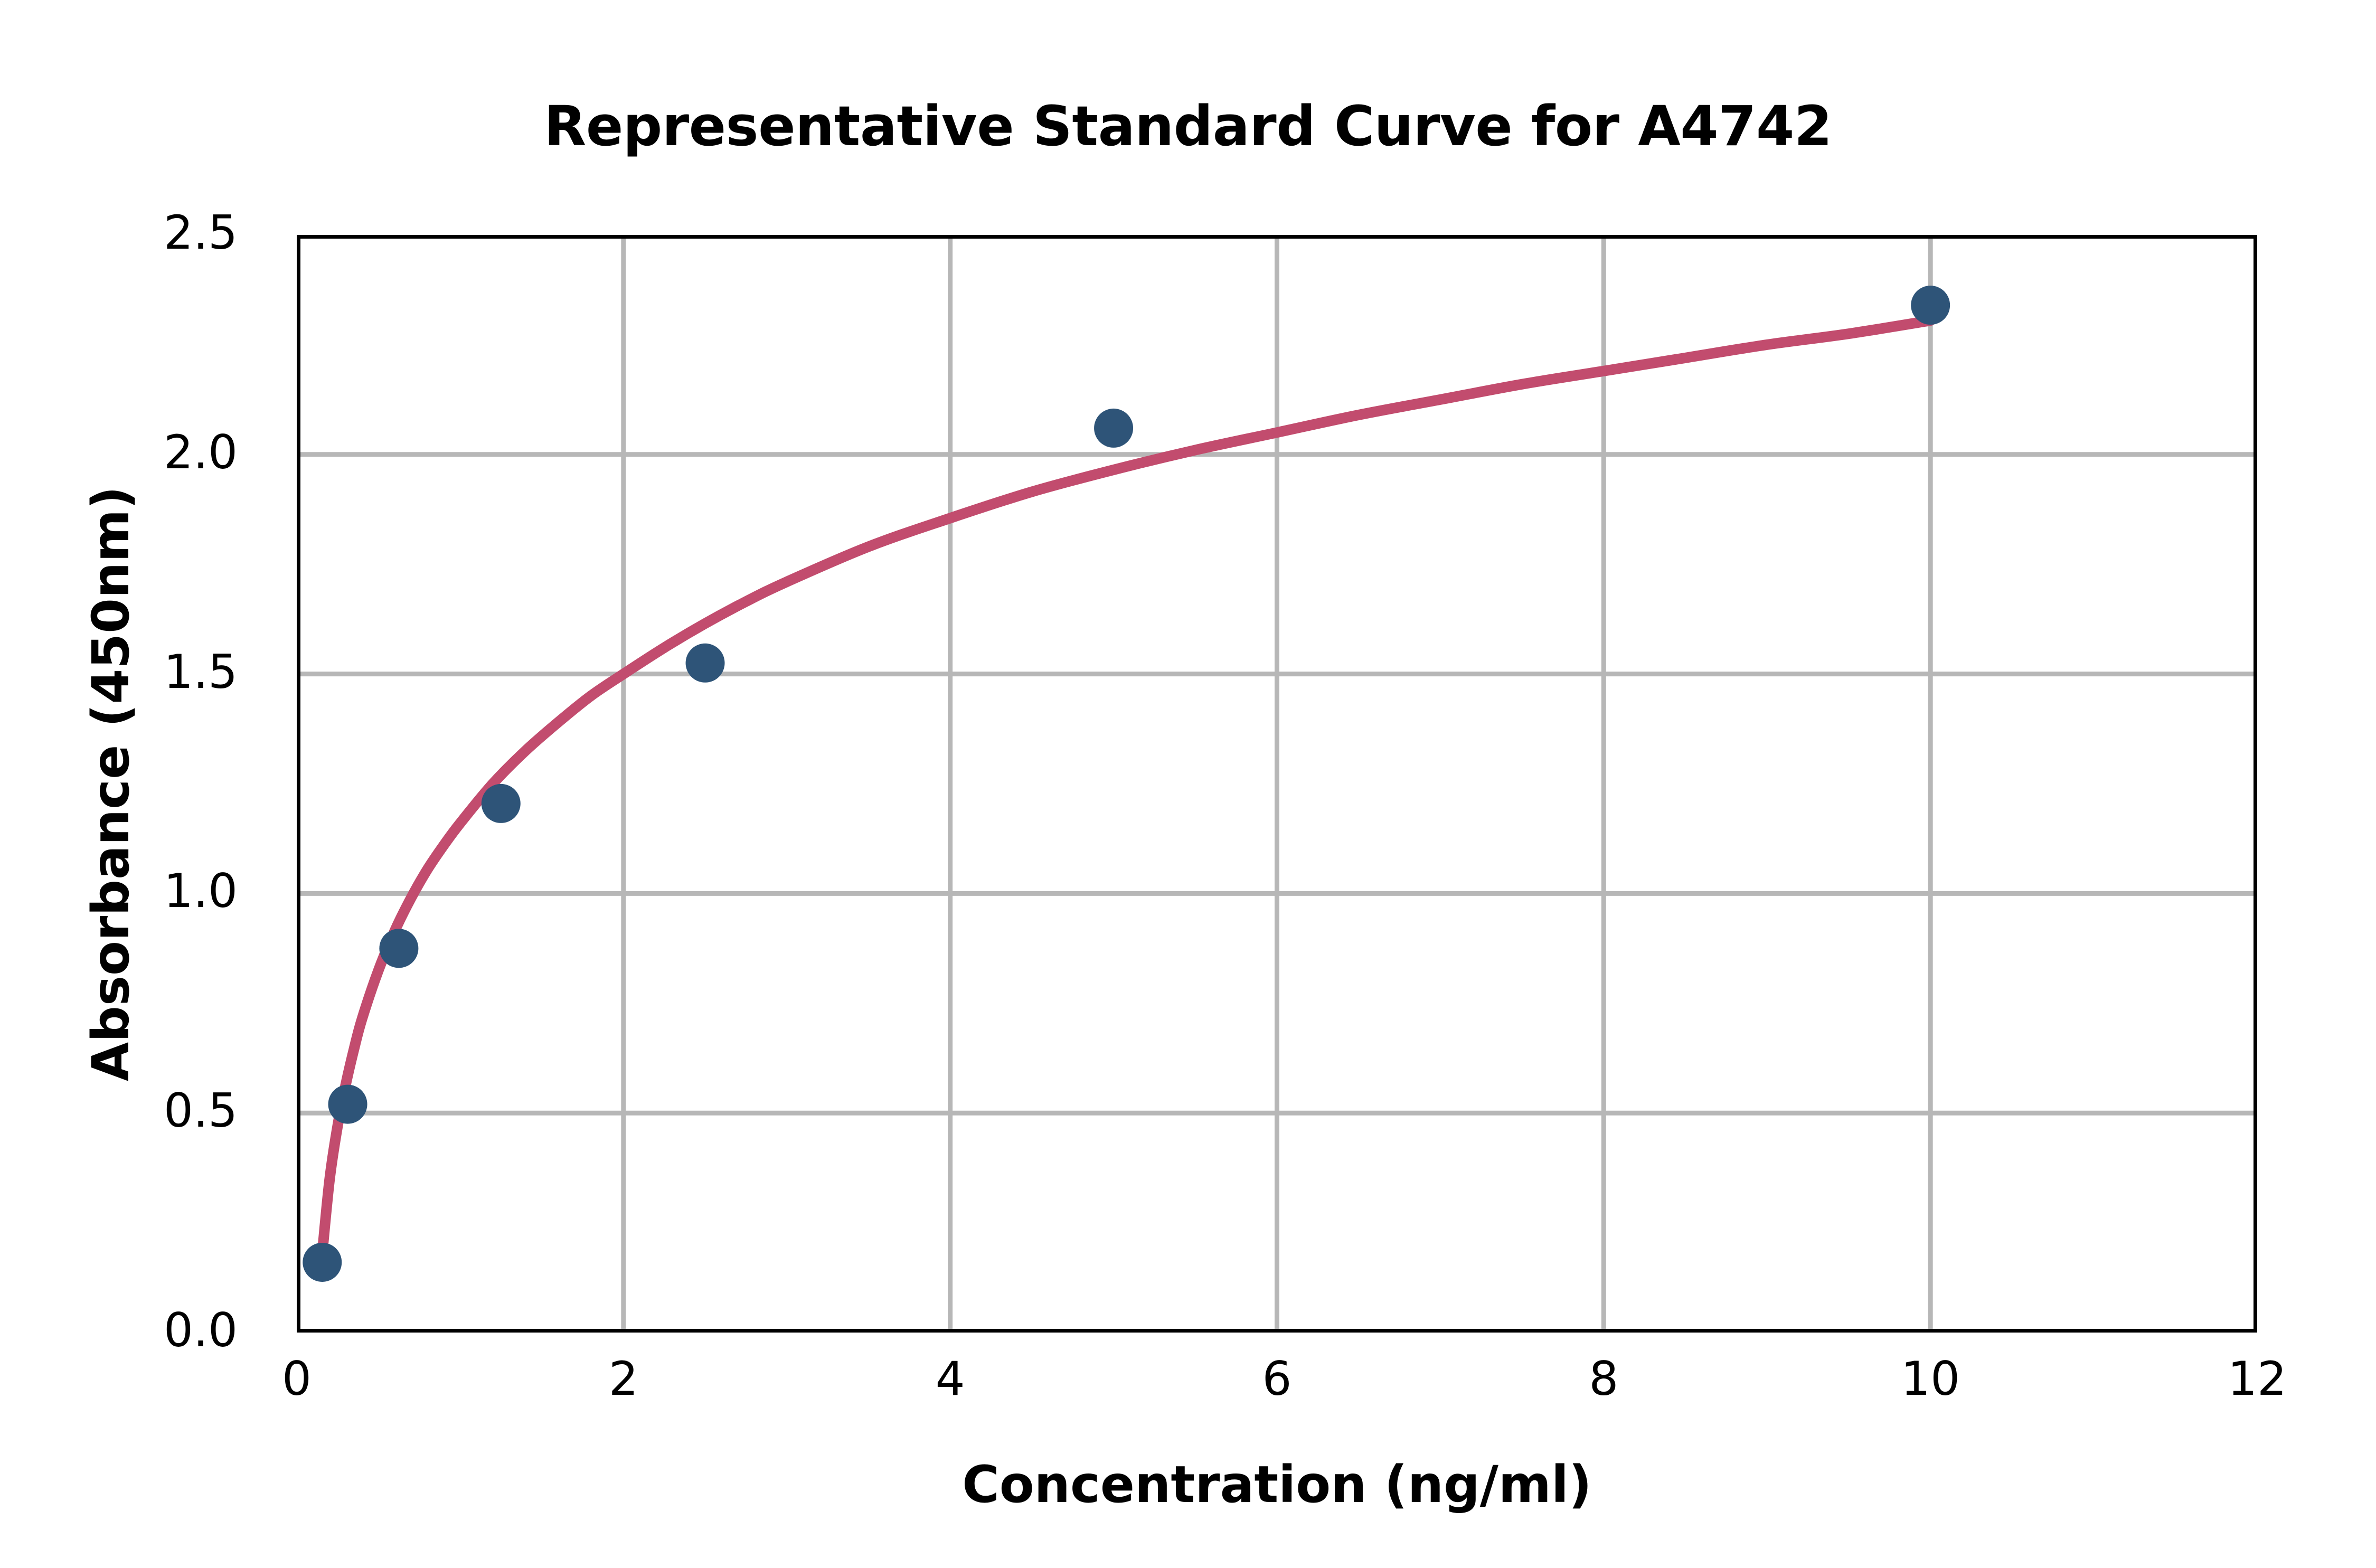 This screenshot has width=2376, height=1568. What do you see at coordinates (201, 451) in the screenshot?
I see `y-tick-label: 2.0` at bounding box center [201, 451].